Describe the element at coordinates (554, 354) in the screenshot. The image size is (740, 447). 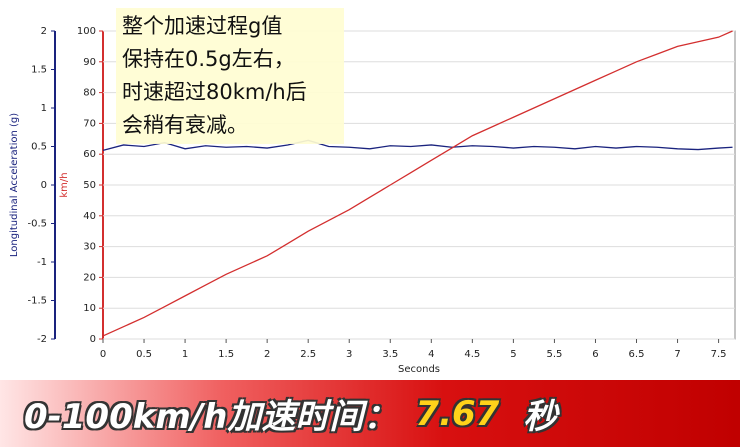
I see `x-tick-label: 5.5` at that location.